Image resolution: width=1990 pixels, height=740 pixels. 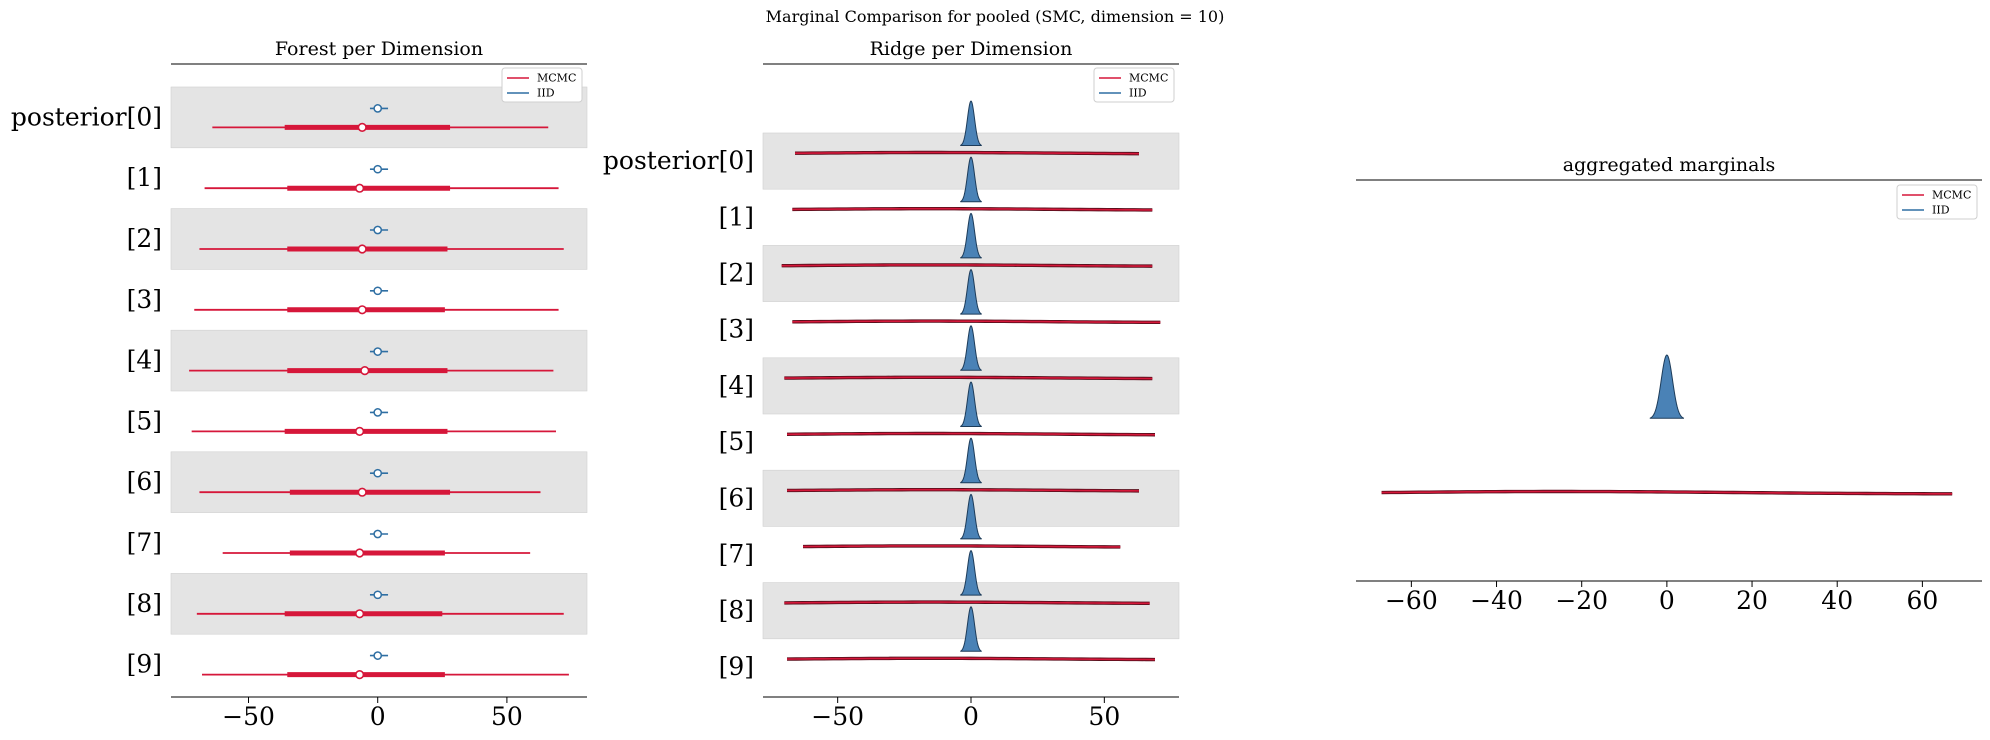 What do you see at coordinates (1667, 492) in the screenshot?
I see `mcmc-density-line` at bounding box center [1667, 492].